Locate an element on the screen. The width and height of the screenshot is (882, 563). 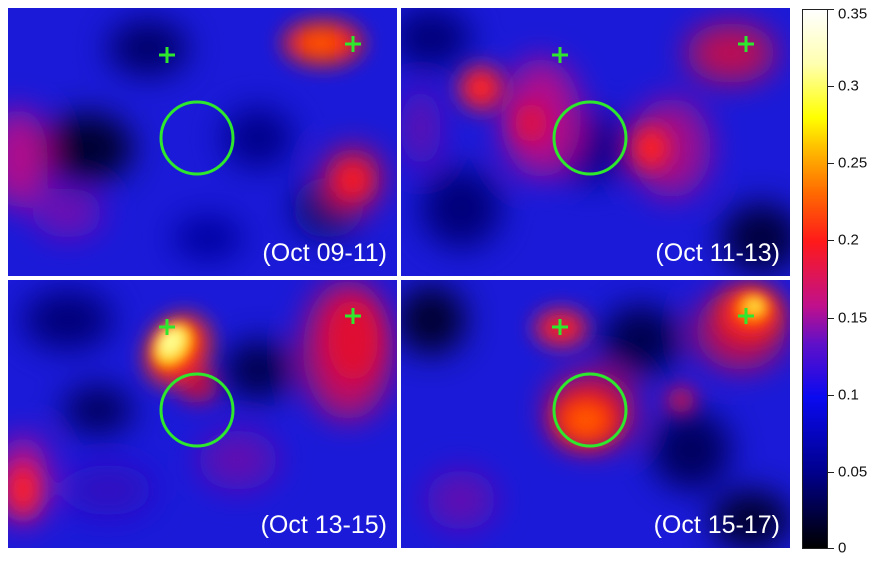
time-range-label: (Oct 13-15) is located at coordinates (323, 525).